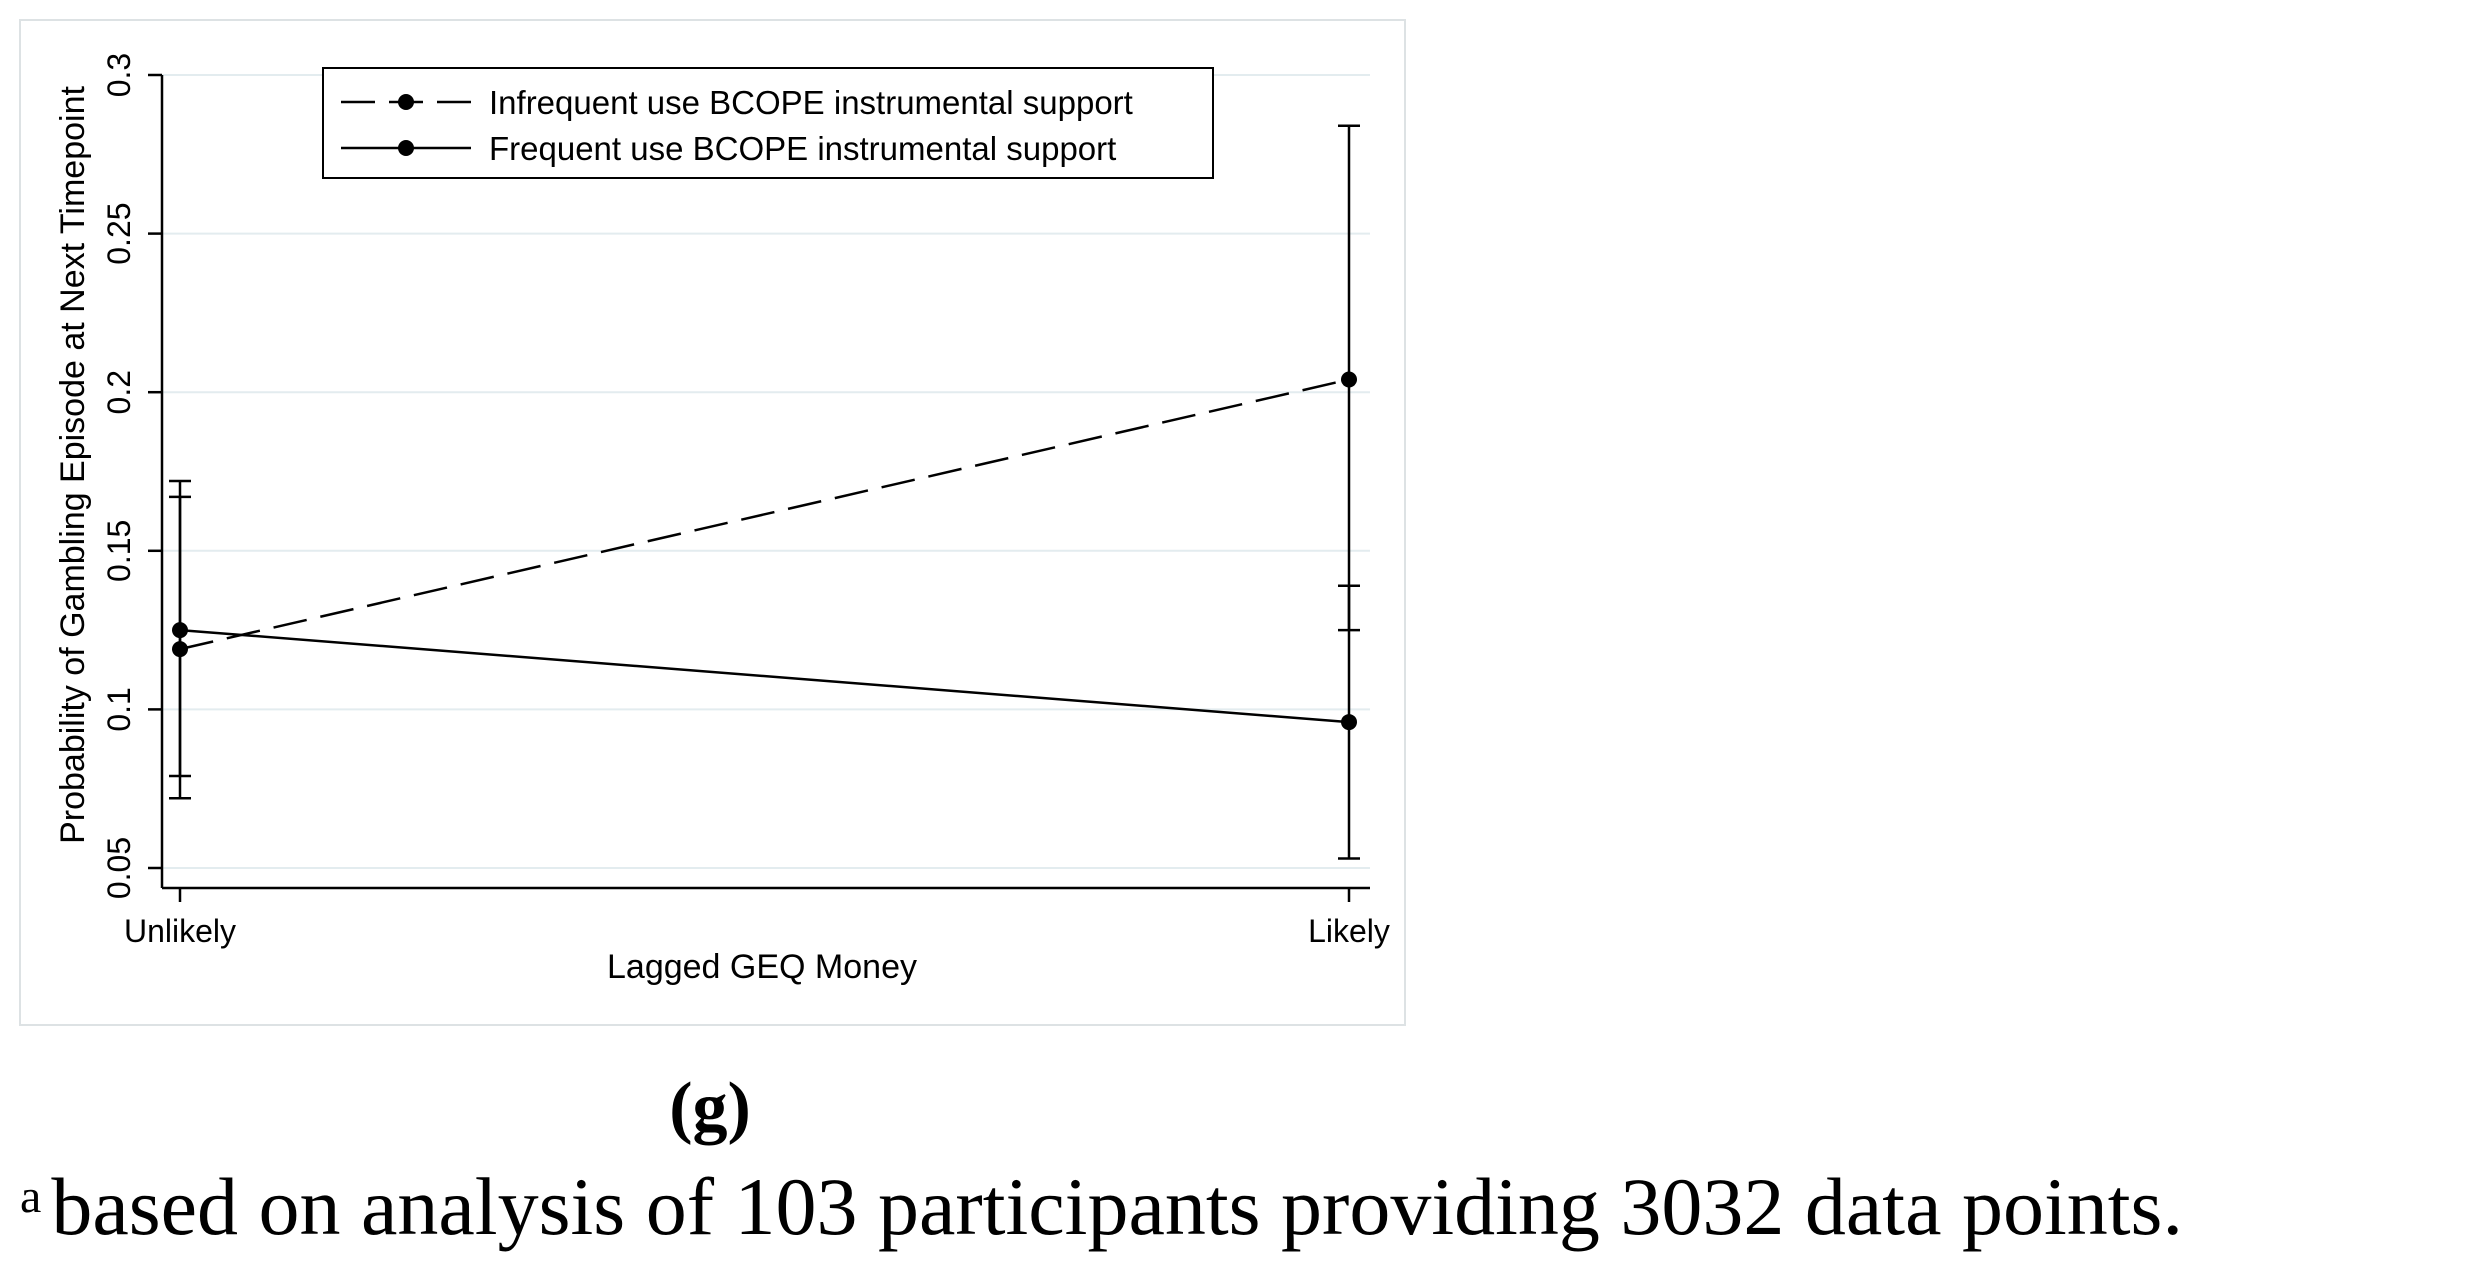  I want to click on footnote-marker: a, so click(31, 1196).